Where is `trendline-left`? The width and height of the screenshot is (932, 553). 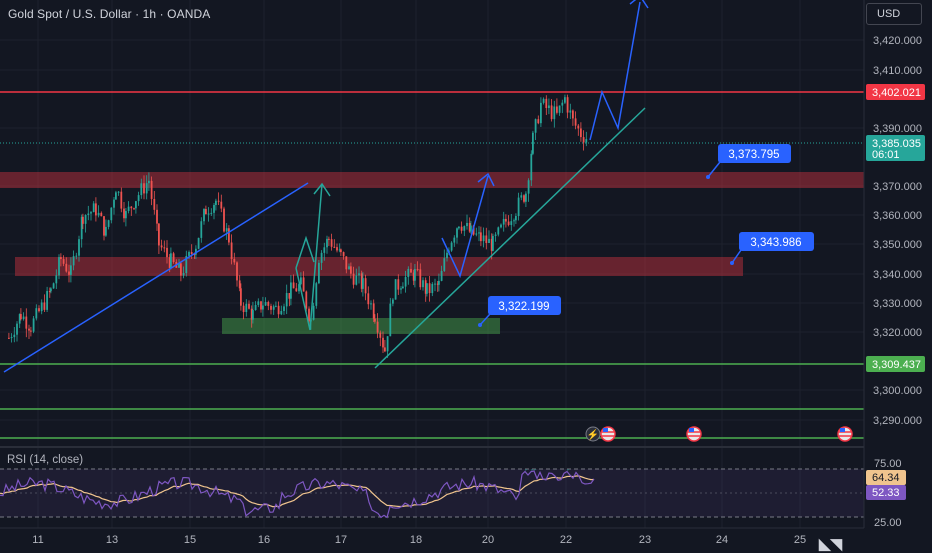 trendline-left is located at coordinates (156, 277).